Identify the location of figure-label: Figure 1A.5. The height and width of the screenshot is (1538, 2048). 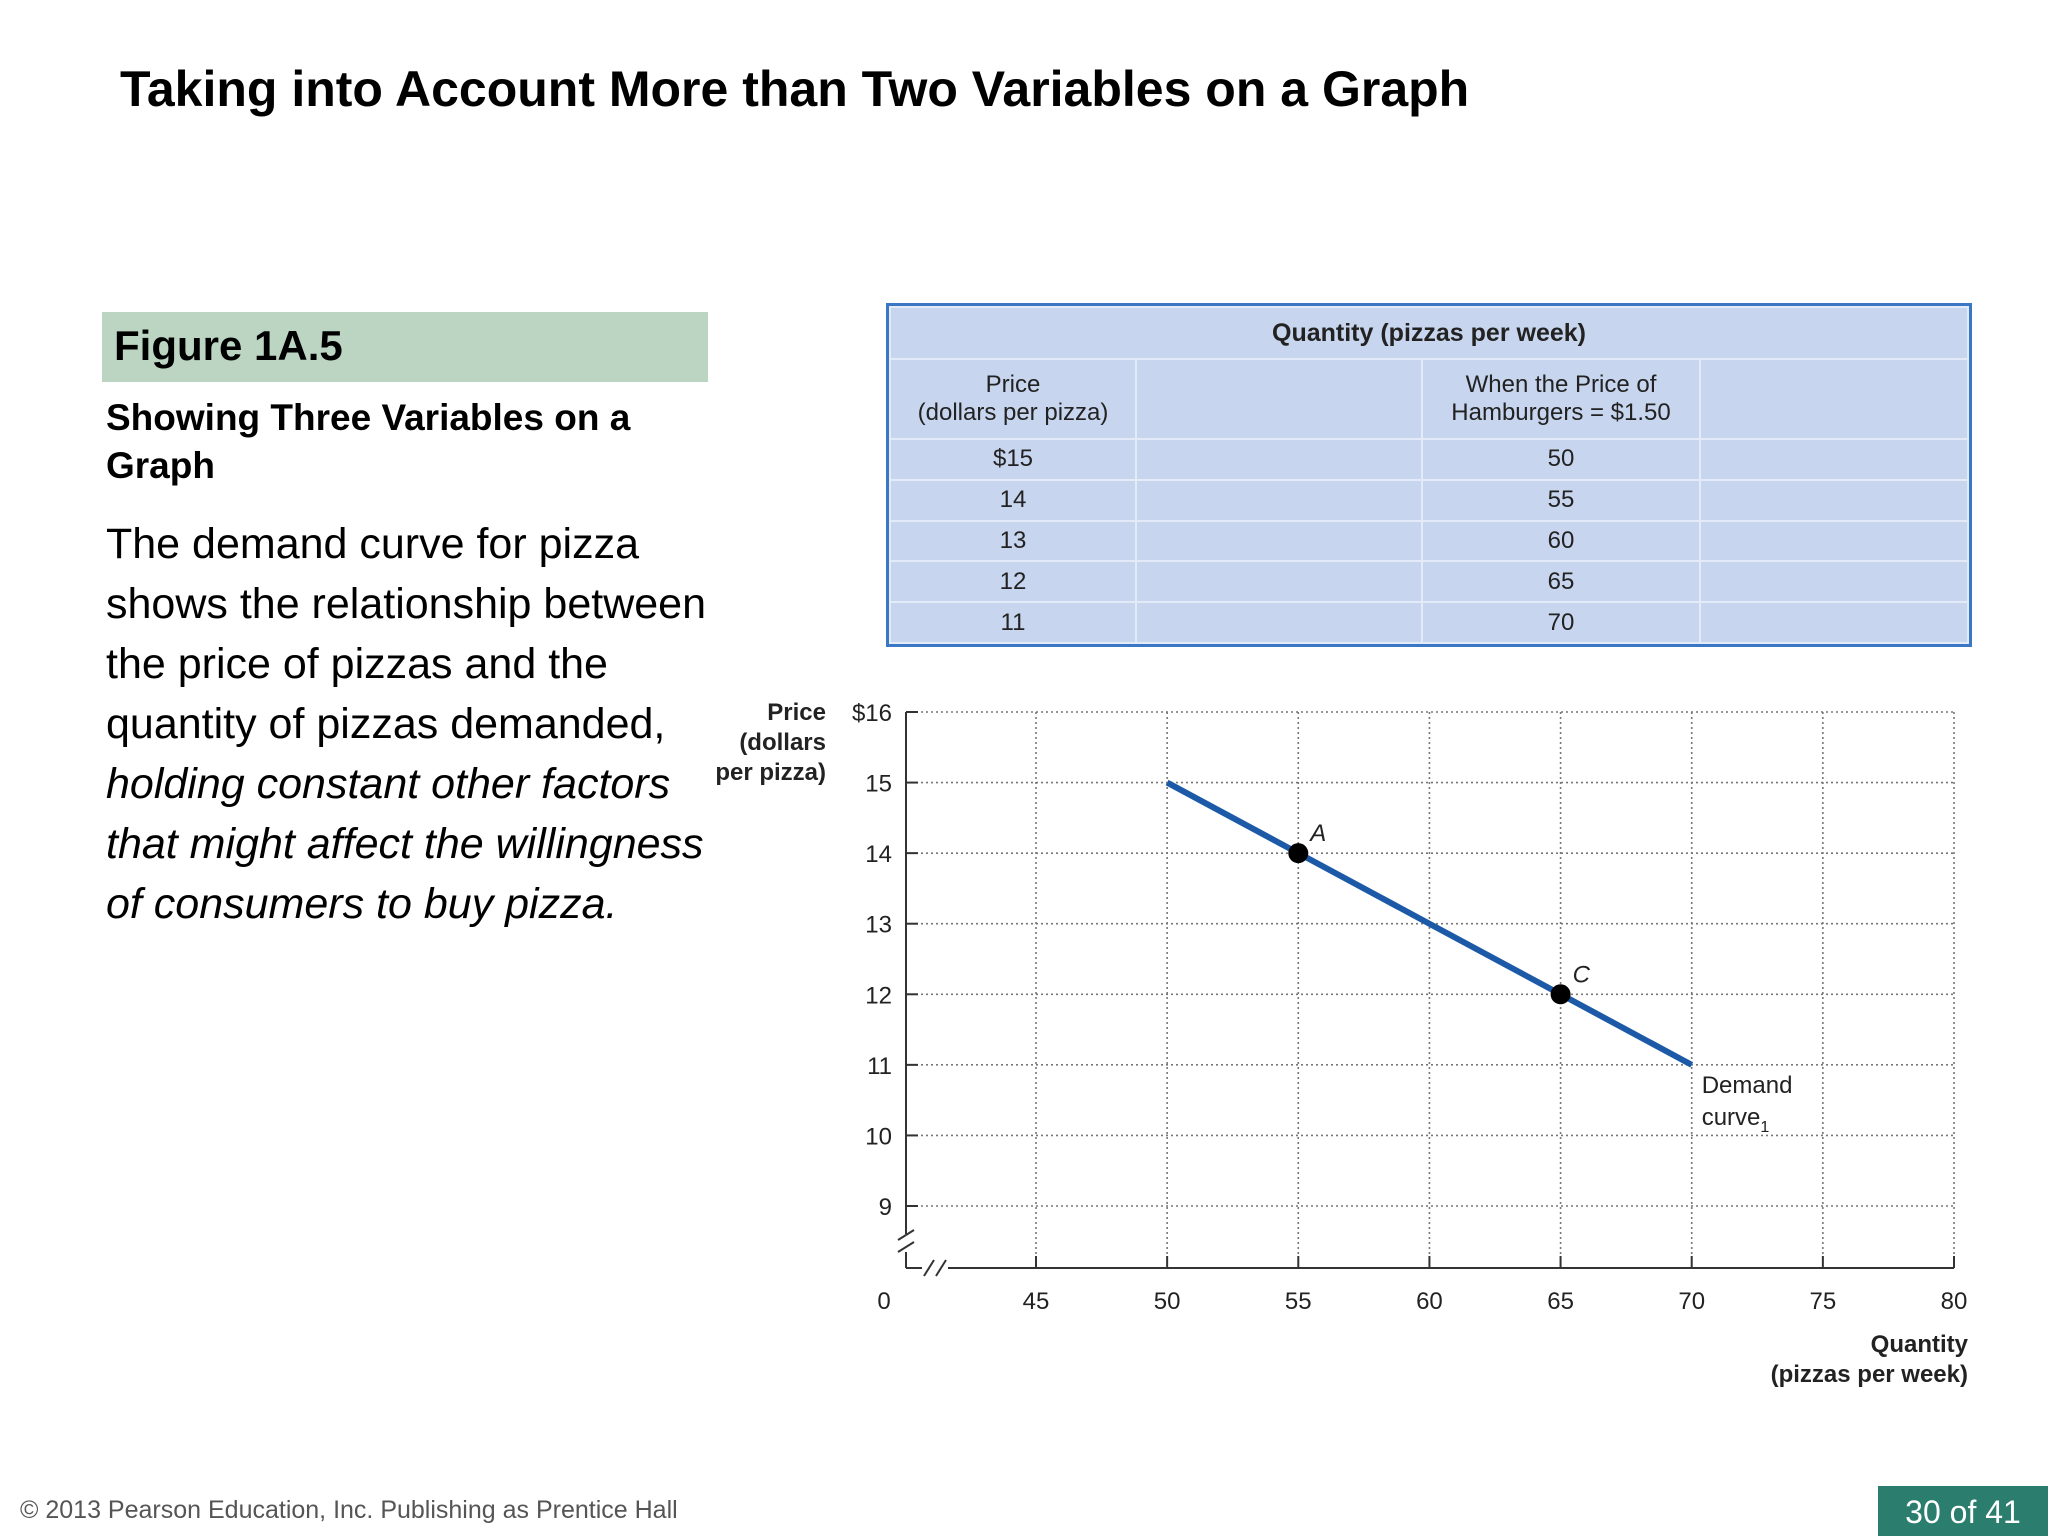
(228, 345).